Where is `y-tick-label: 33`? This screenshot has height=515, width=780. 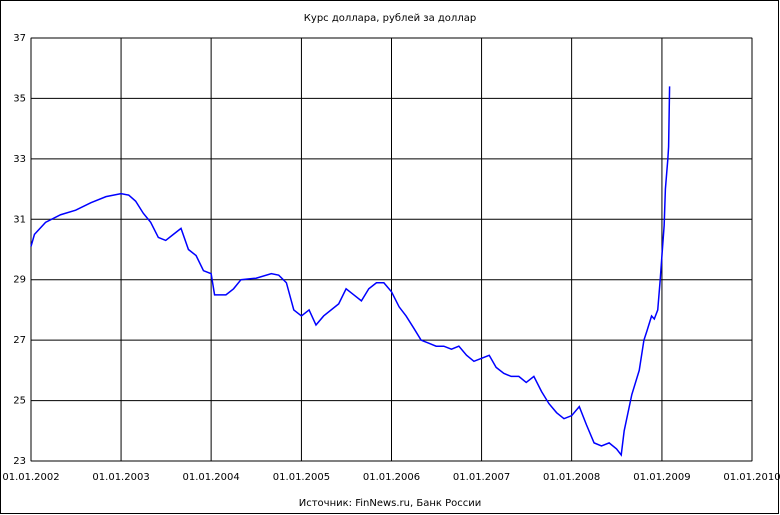 y-tick-label: 33 is located at coordinates (19, 159).